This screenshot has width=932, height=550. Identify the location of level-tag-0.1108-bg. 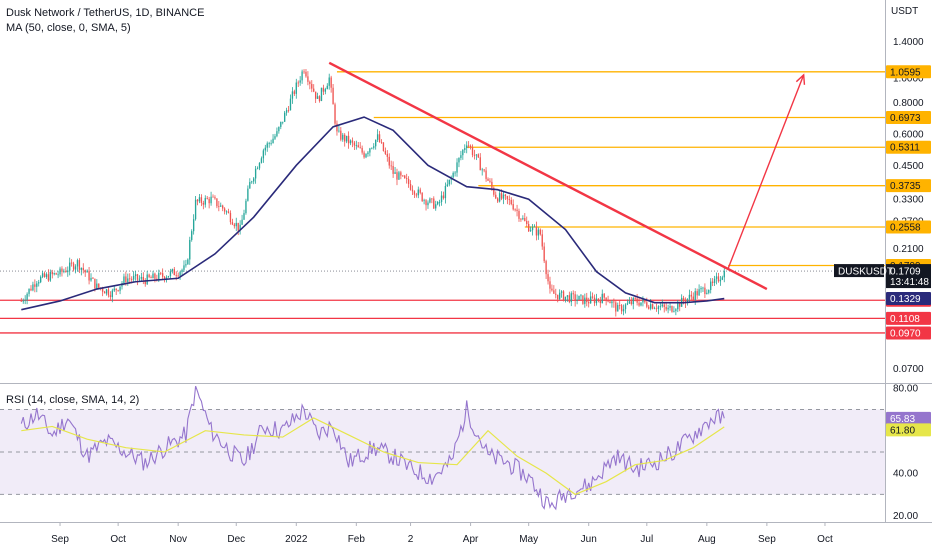
(908, 318).